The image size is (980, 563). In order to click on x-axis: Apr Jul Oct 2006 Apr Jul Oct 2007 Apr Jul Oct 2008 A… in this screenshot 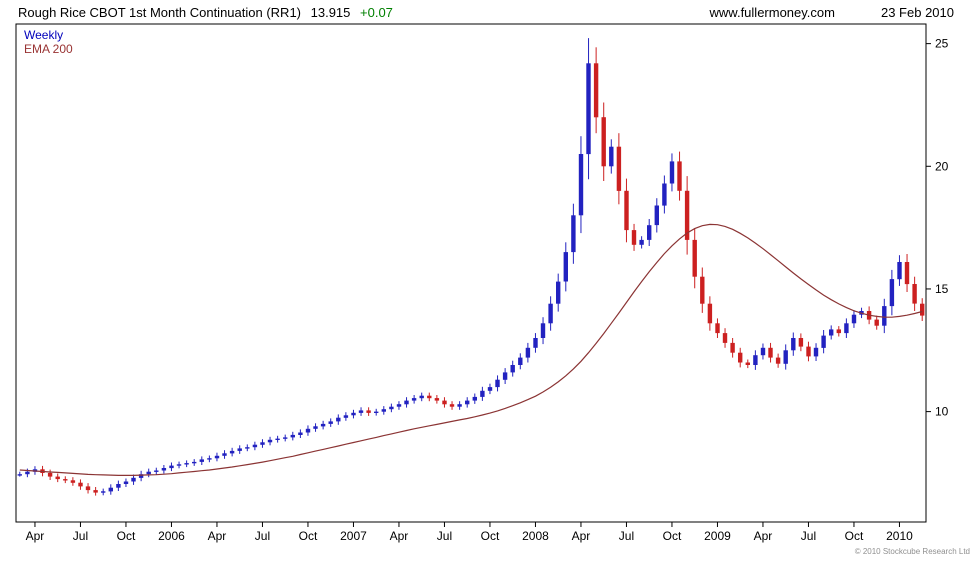, I will do `click(469, 532)`.